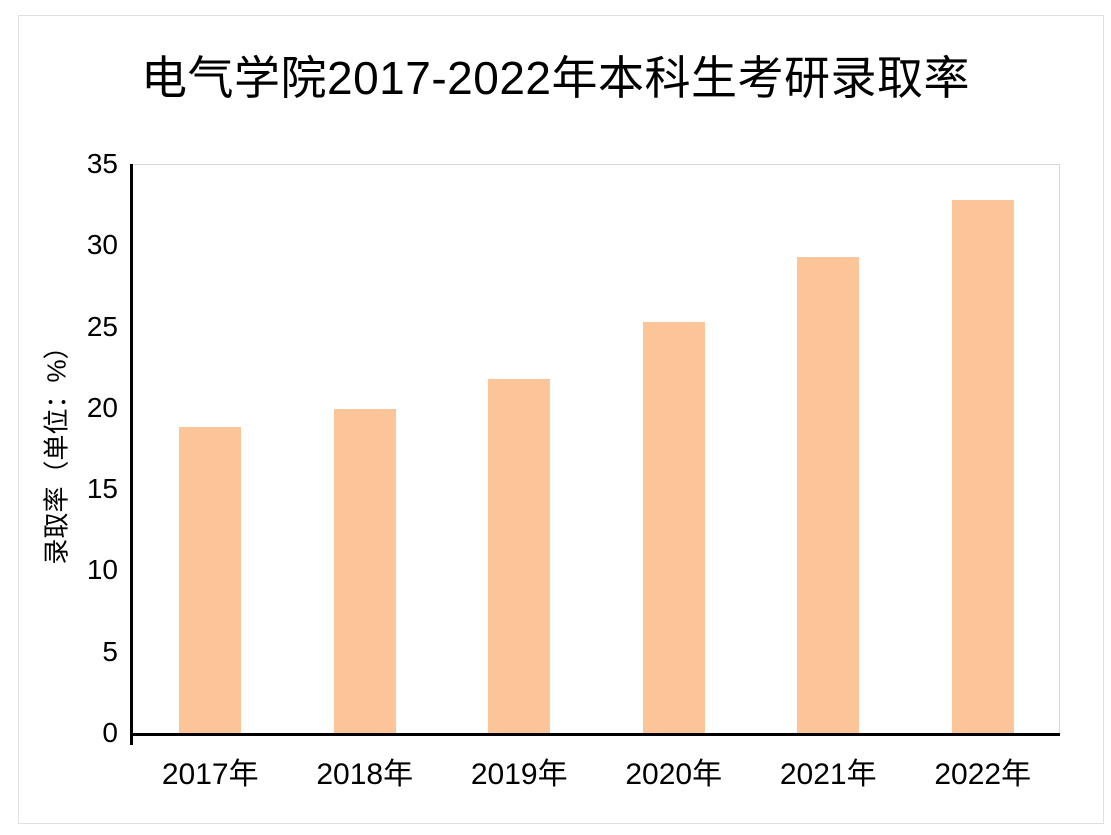 The image size is (1111, 835). I want to click on y-axis-line, so click(131, 454).